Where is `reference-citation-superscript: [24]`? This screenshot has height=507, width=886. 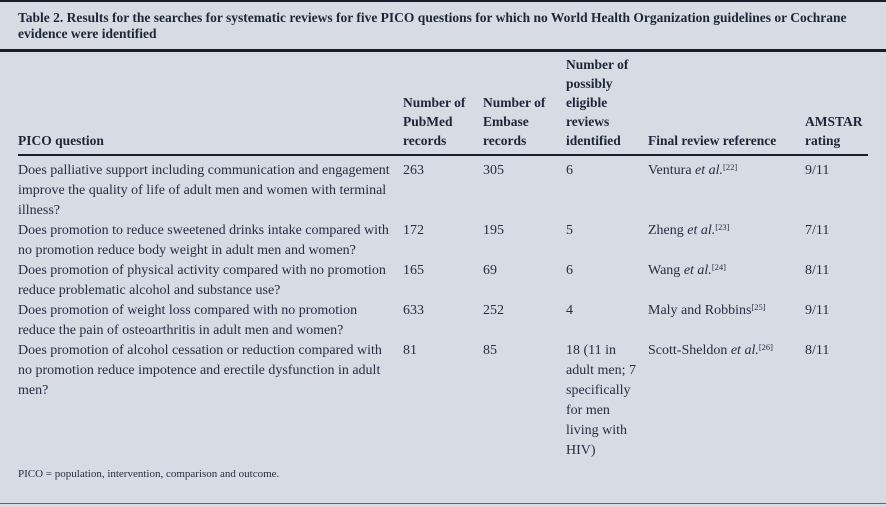 reference-citation-superscript: [24] is located at coordinates (718, 267).